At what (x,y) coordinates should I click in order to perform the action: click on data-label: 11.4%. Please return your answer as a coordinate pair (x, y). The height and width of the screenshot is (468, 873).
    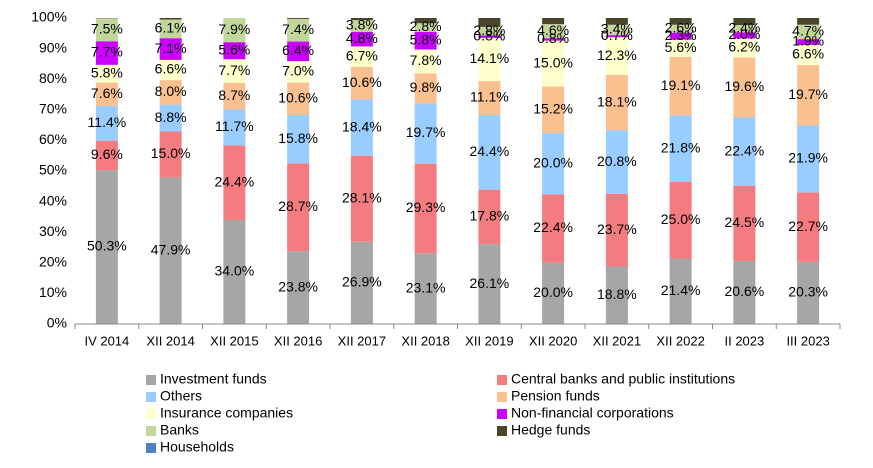
    Looking at the image, I should click on (107, 122).